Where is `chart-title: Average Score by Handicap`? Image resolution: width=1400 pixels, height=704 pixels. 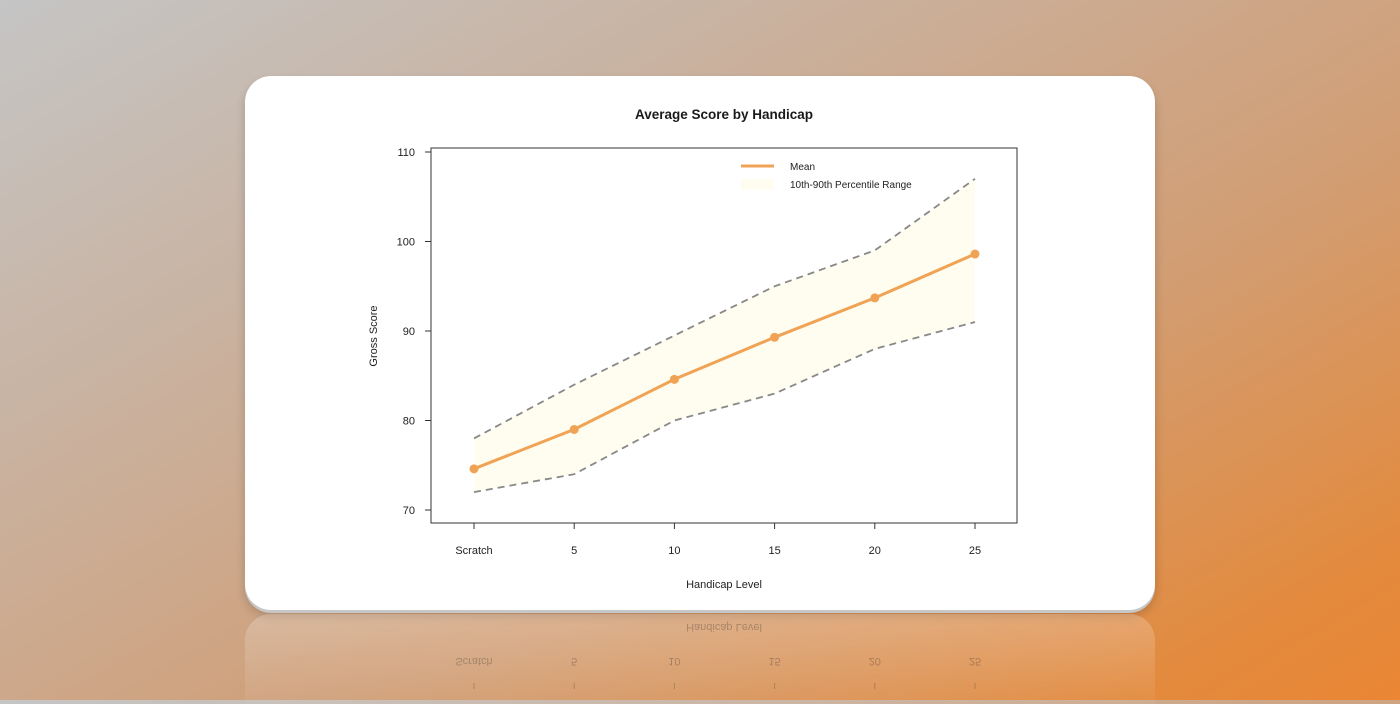 chart-title: Average Score by Handicap is located at coordinates (724, 114).